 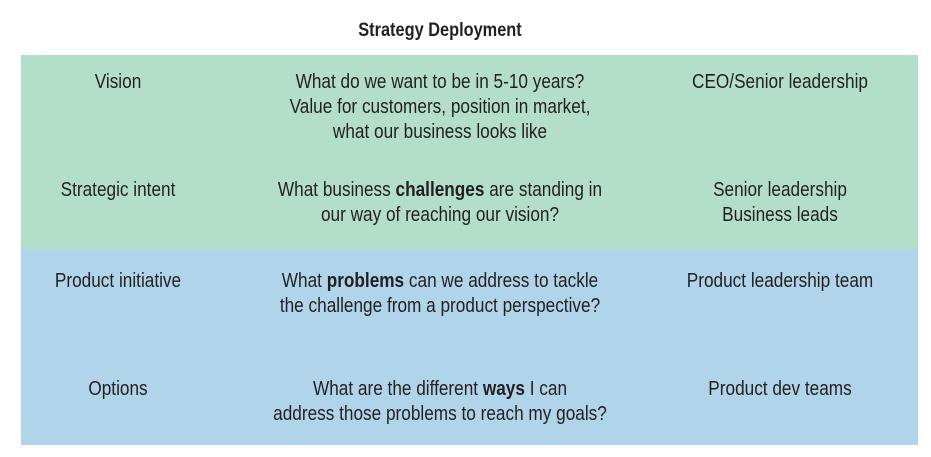 I want to click on owner-line: CEO/Senior leadership, so click(x=780, y=82).